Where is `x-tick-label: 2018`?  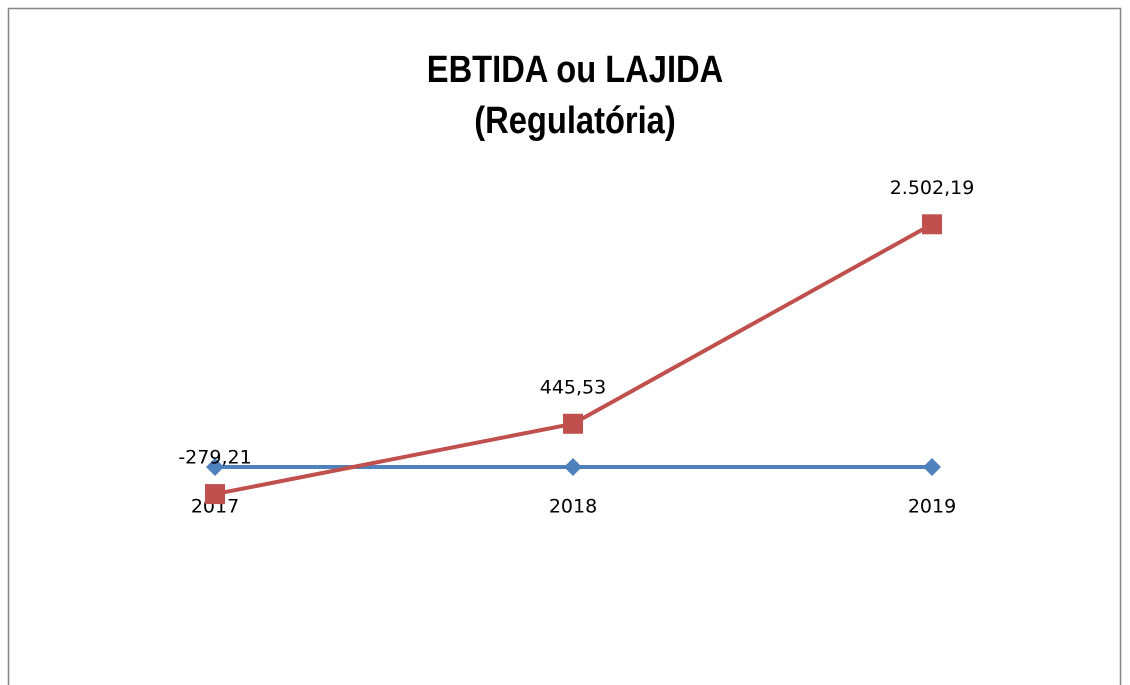
x-tick-label: 2018 is located at coordinates (573, 507).